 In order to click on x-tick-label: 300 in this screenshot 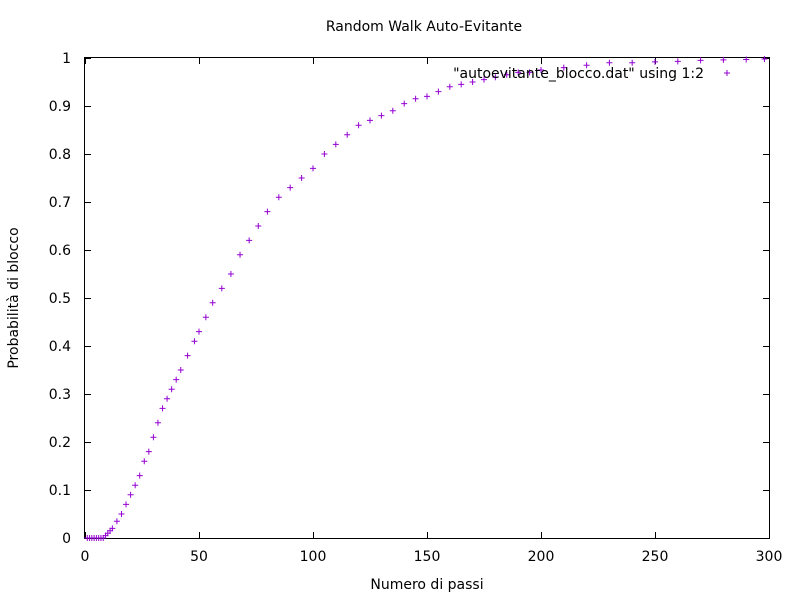, I will do `click(769, 557)`.